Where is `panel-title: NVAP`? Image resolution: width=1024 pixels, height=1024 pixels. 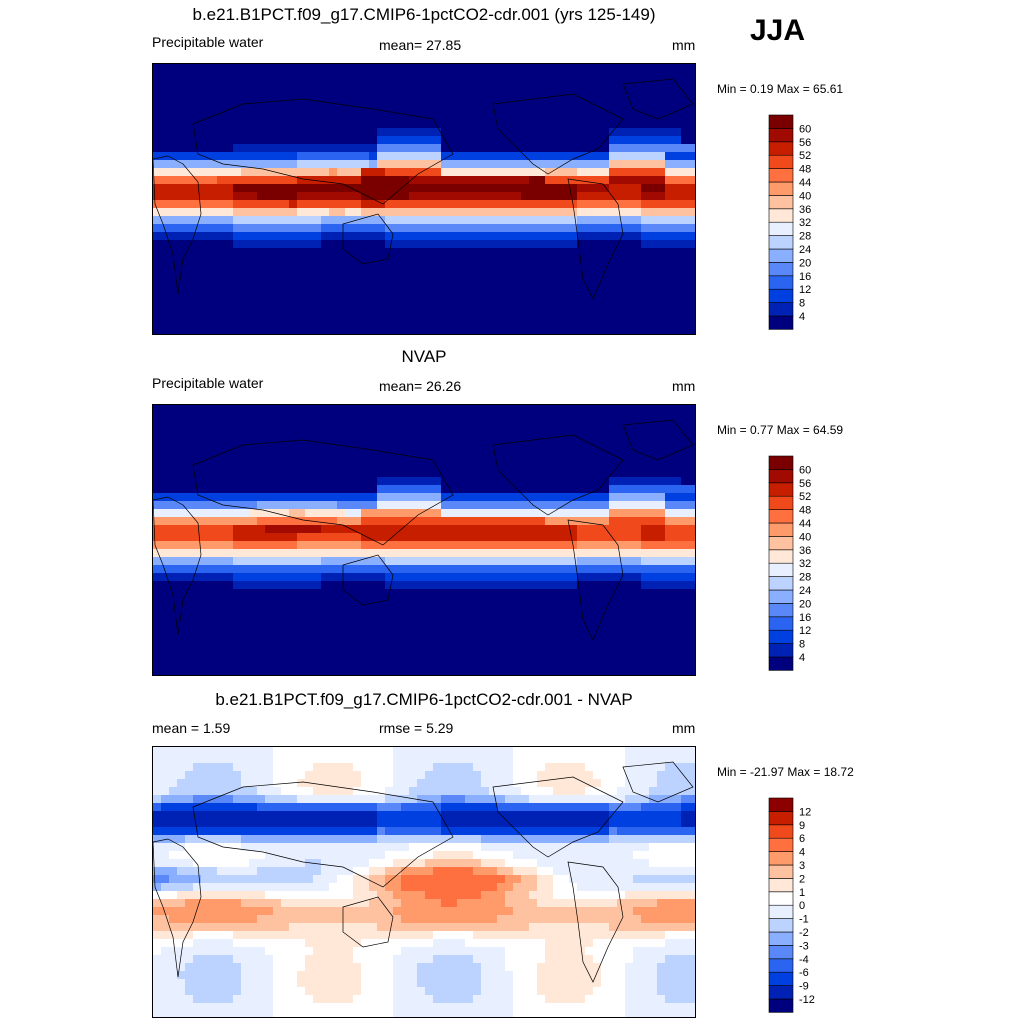 panel-title: NVAP is located at coordinates (424, 356).